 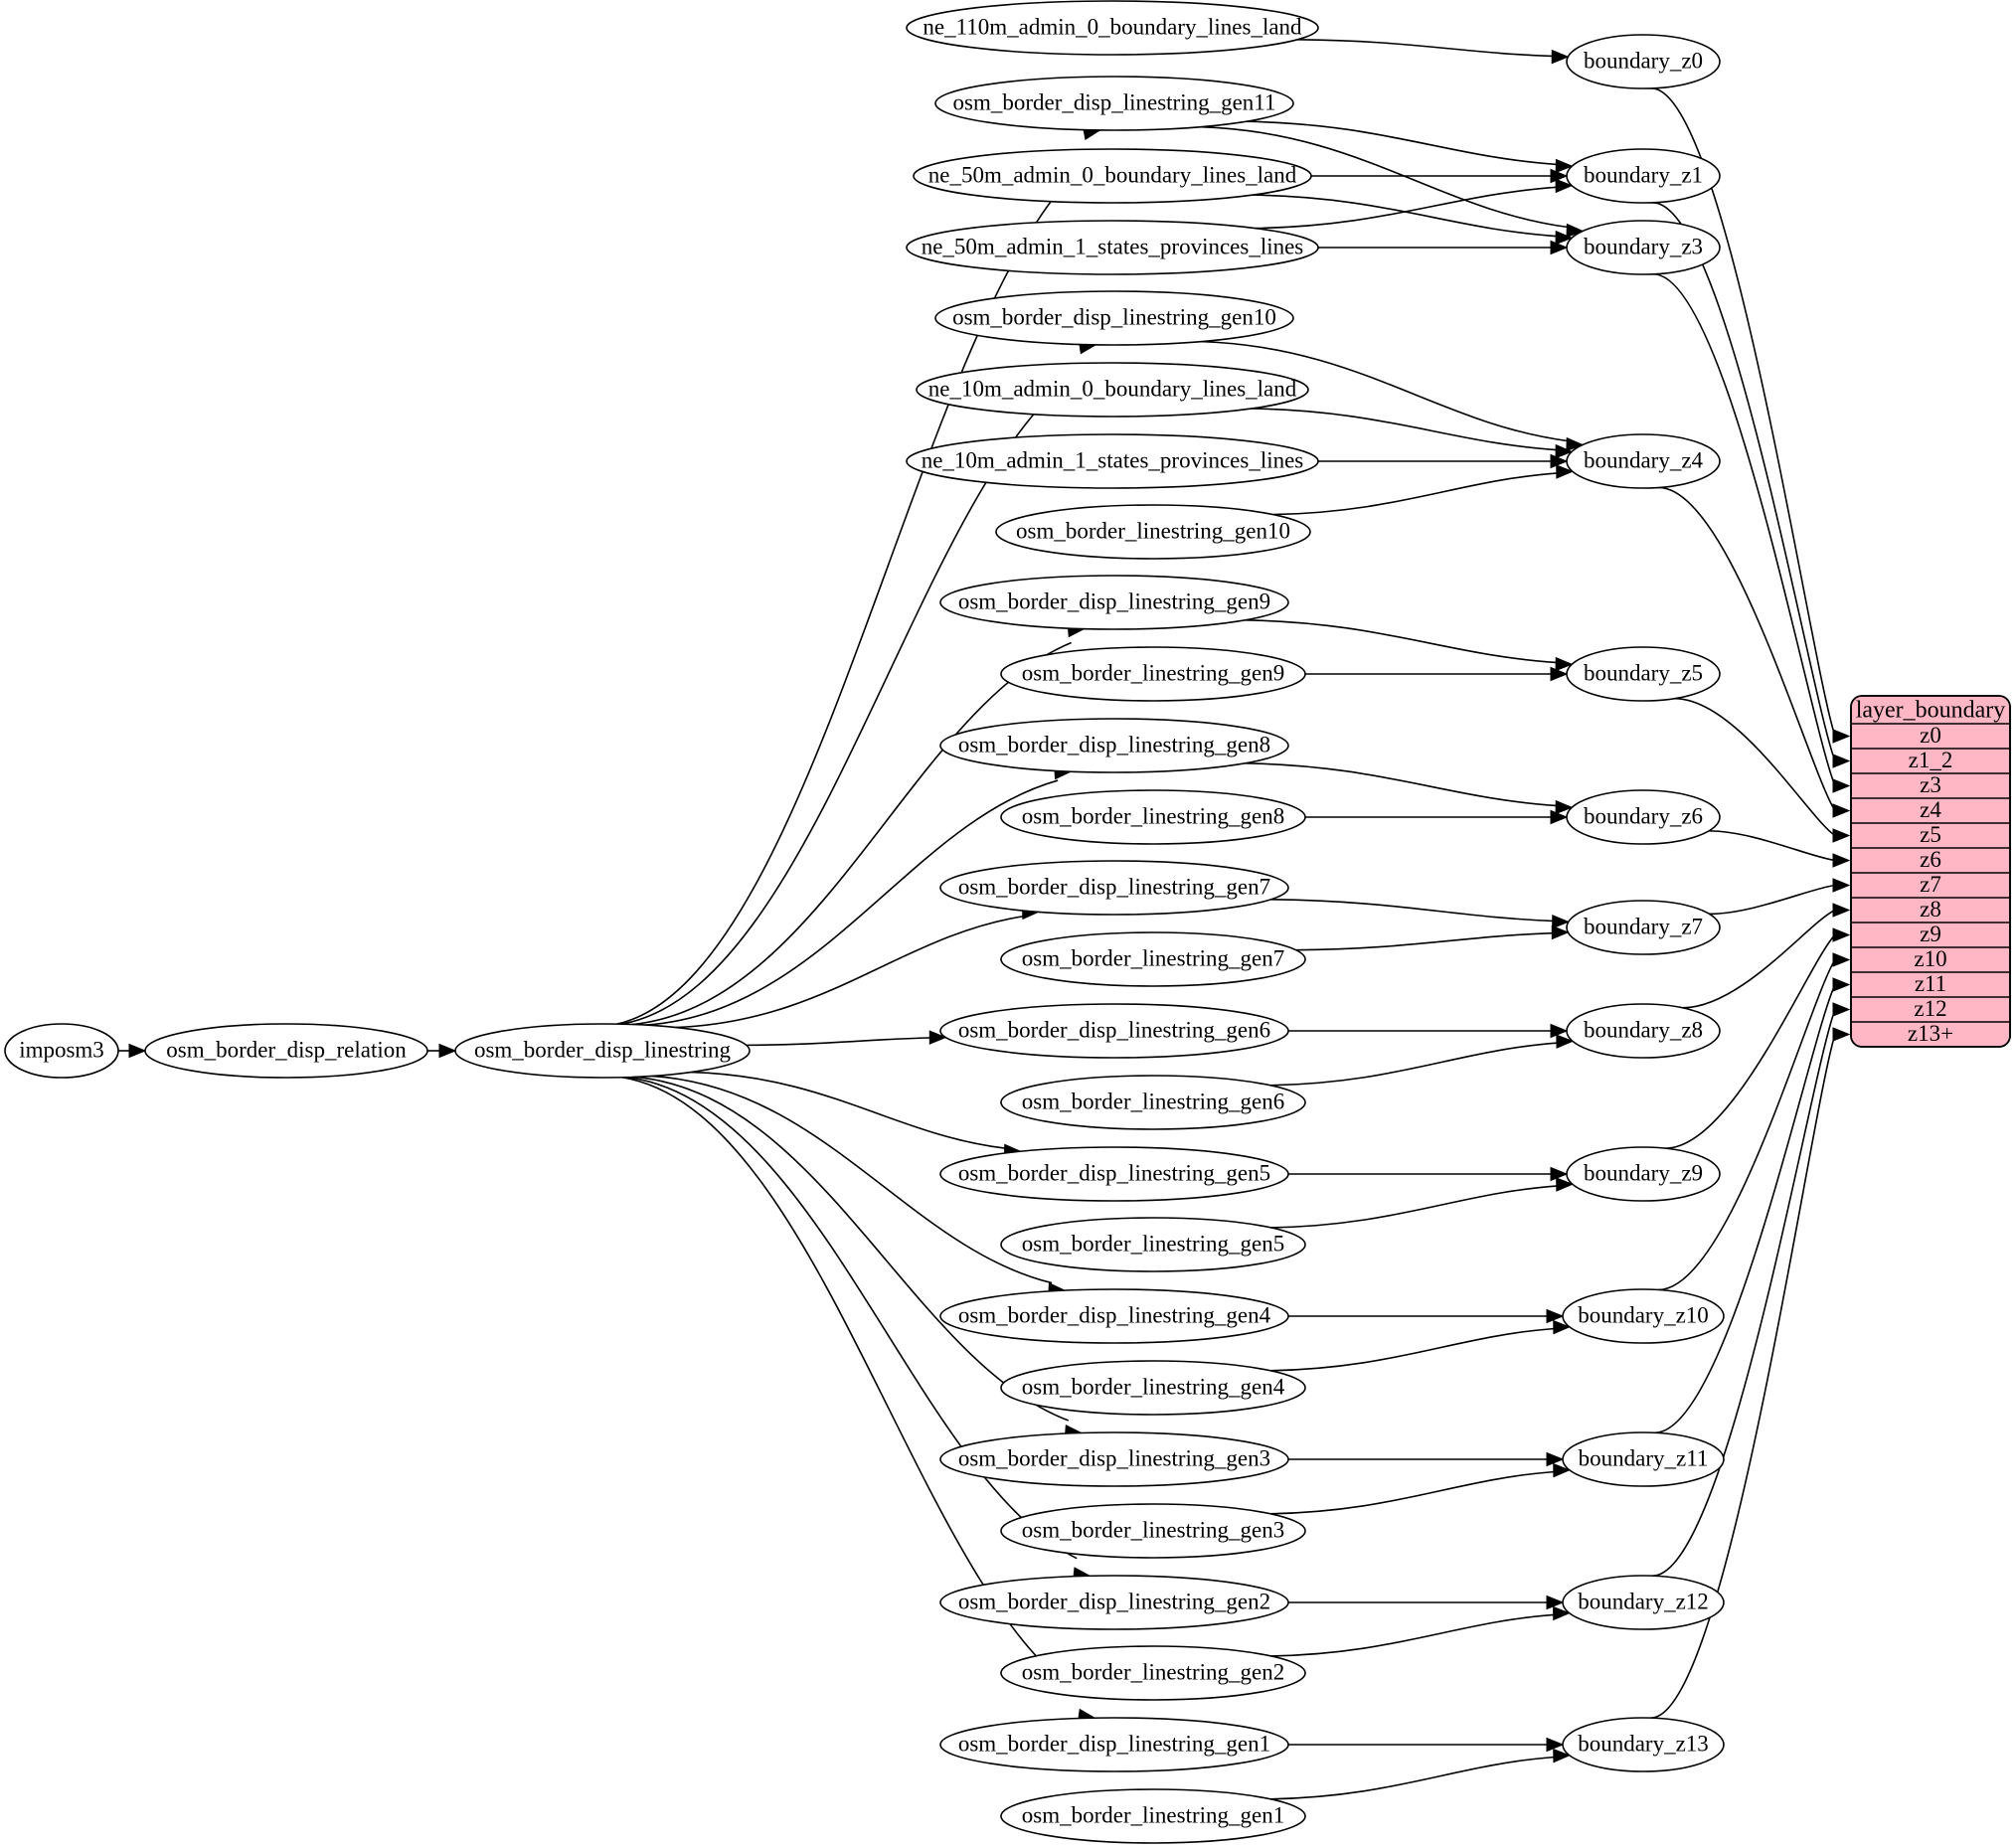 I want to click on table-row-z0: z0, so click(x=1930, y=735).